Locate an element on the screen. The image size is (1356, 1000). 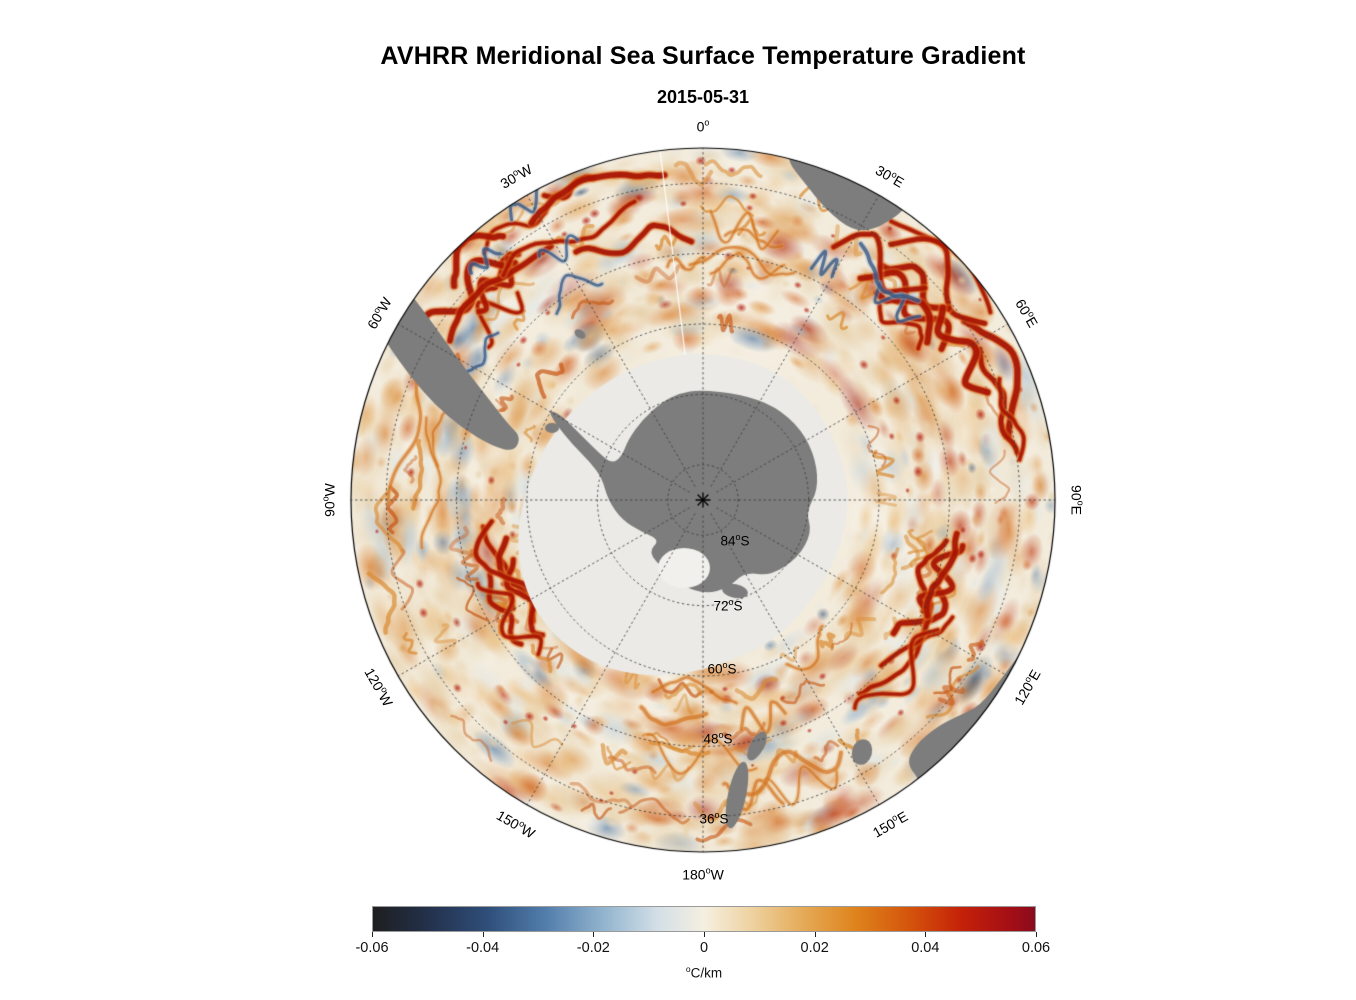
units-text: C/km is located at coordinates (706, 973).